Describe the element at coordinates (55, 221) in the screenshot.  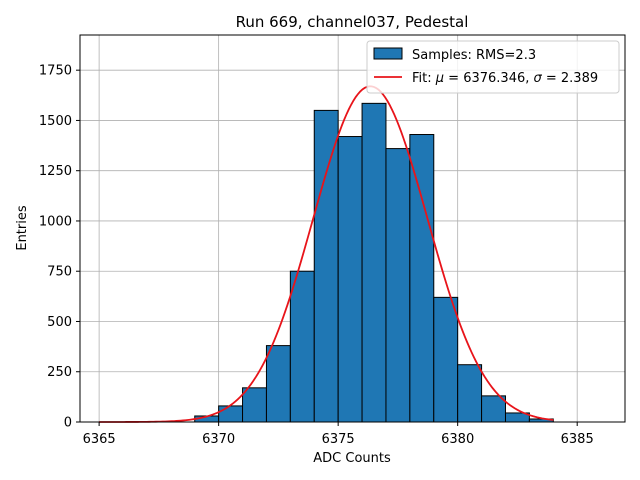
I see `y-tick-label: 1000` at that location.